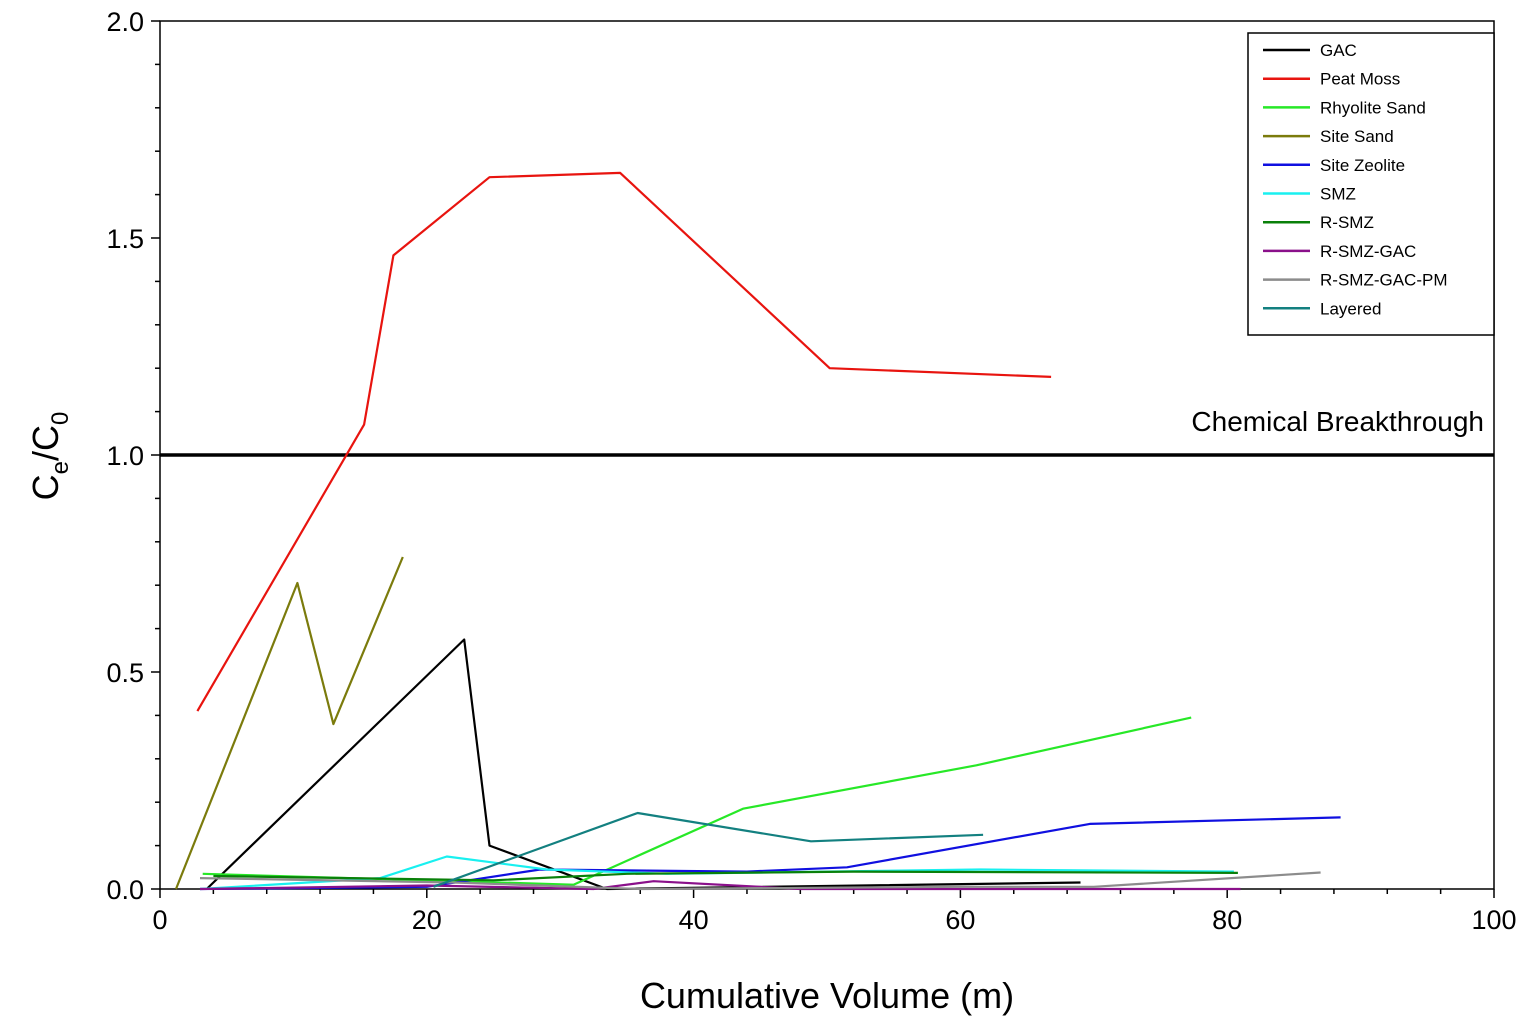 The width and height of the screenshot is (1529, 1021). Describe the element at coordinates (694, 920) in the screenshot. I see `x-tick-label: 40` at that location.